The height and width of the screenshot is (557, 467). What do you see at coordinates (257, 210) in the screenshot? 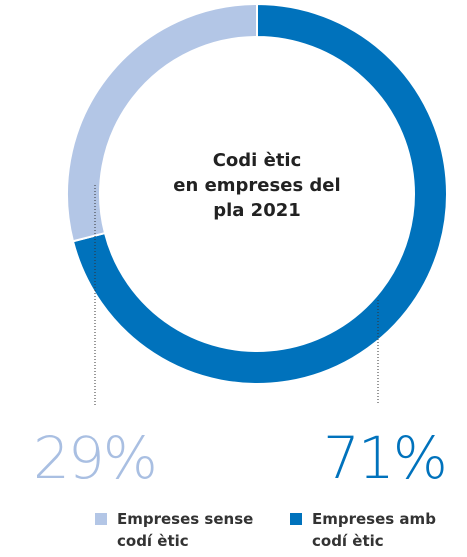
I see `title-line: pla 2021` at bounding box center [257, 210].